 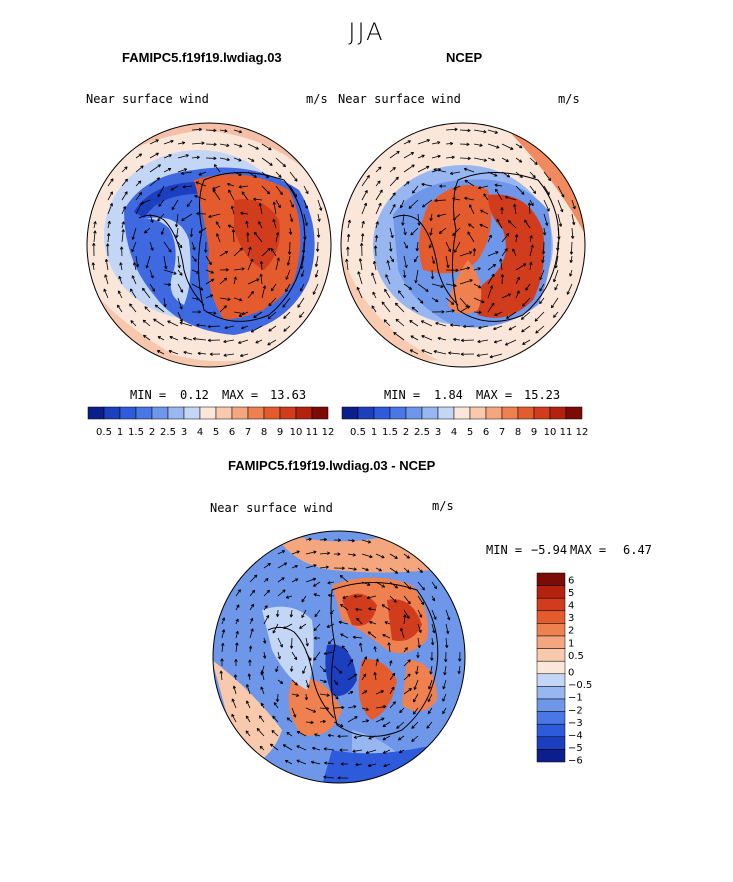 I want to click on panel2-colorbar-tick-label: 10, so click(x=550, y=432).